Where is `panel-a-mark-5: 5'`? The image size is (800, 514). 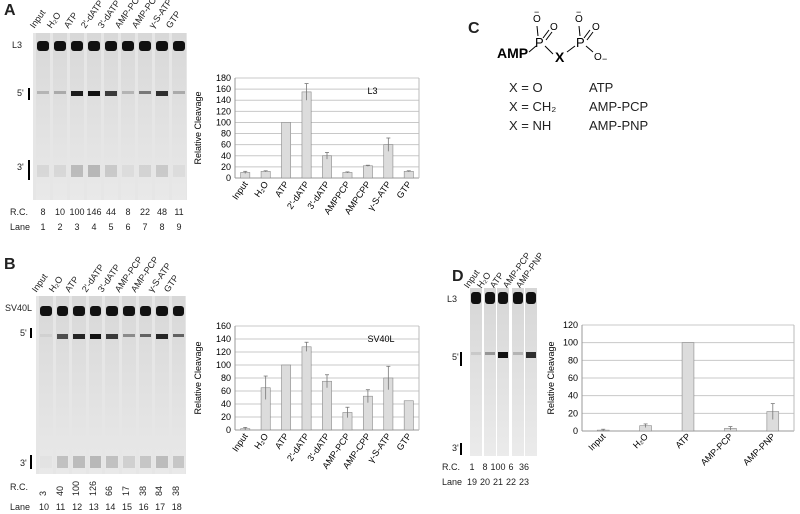
panel-a-mark-5: 5' is located at coordinates (20, 93).